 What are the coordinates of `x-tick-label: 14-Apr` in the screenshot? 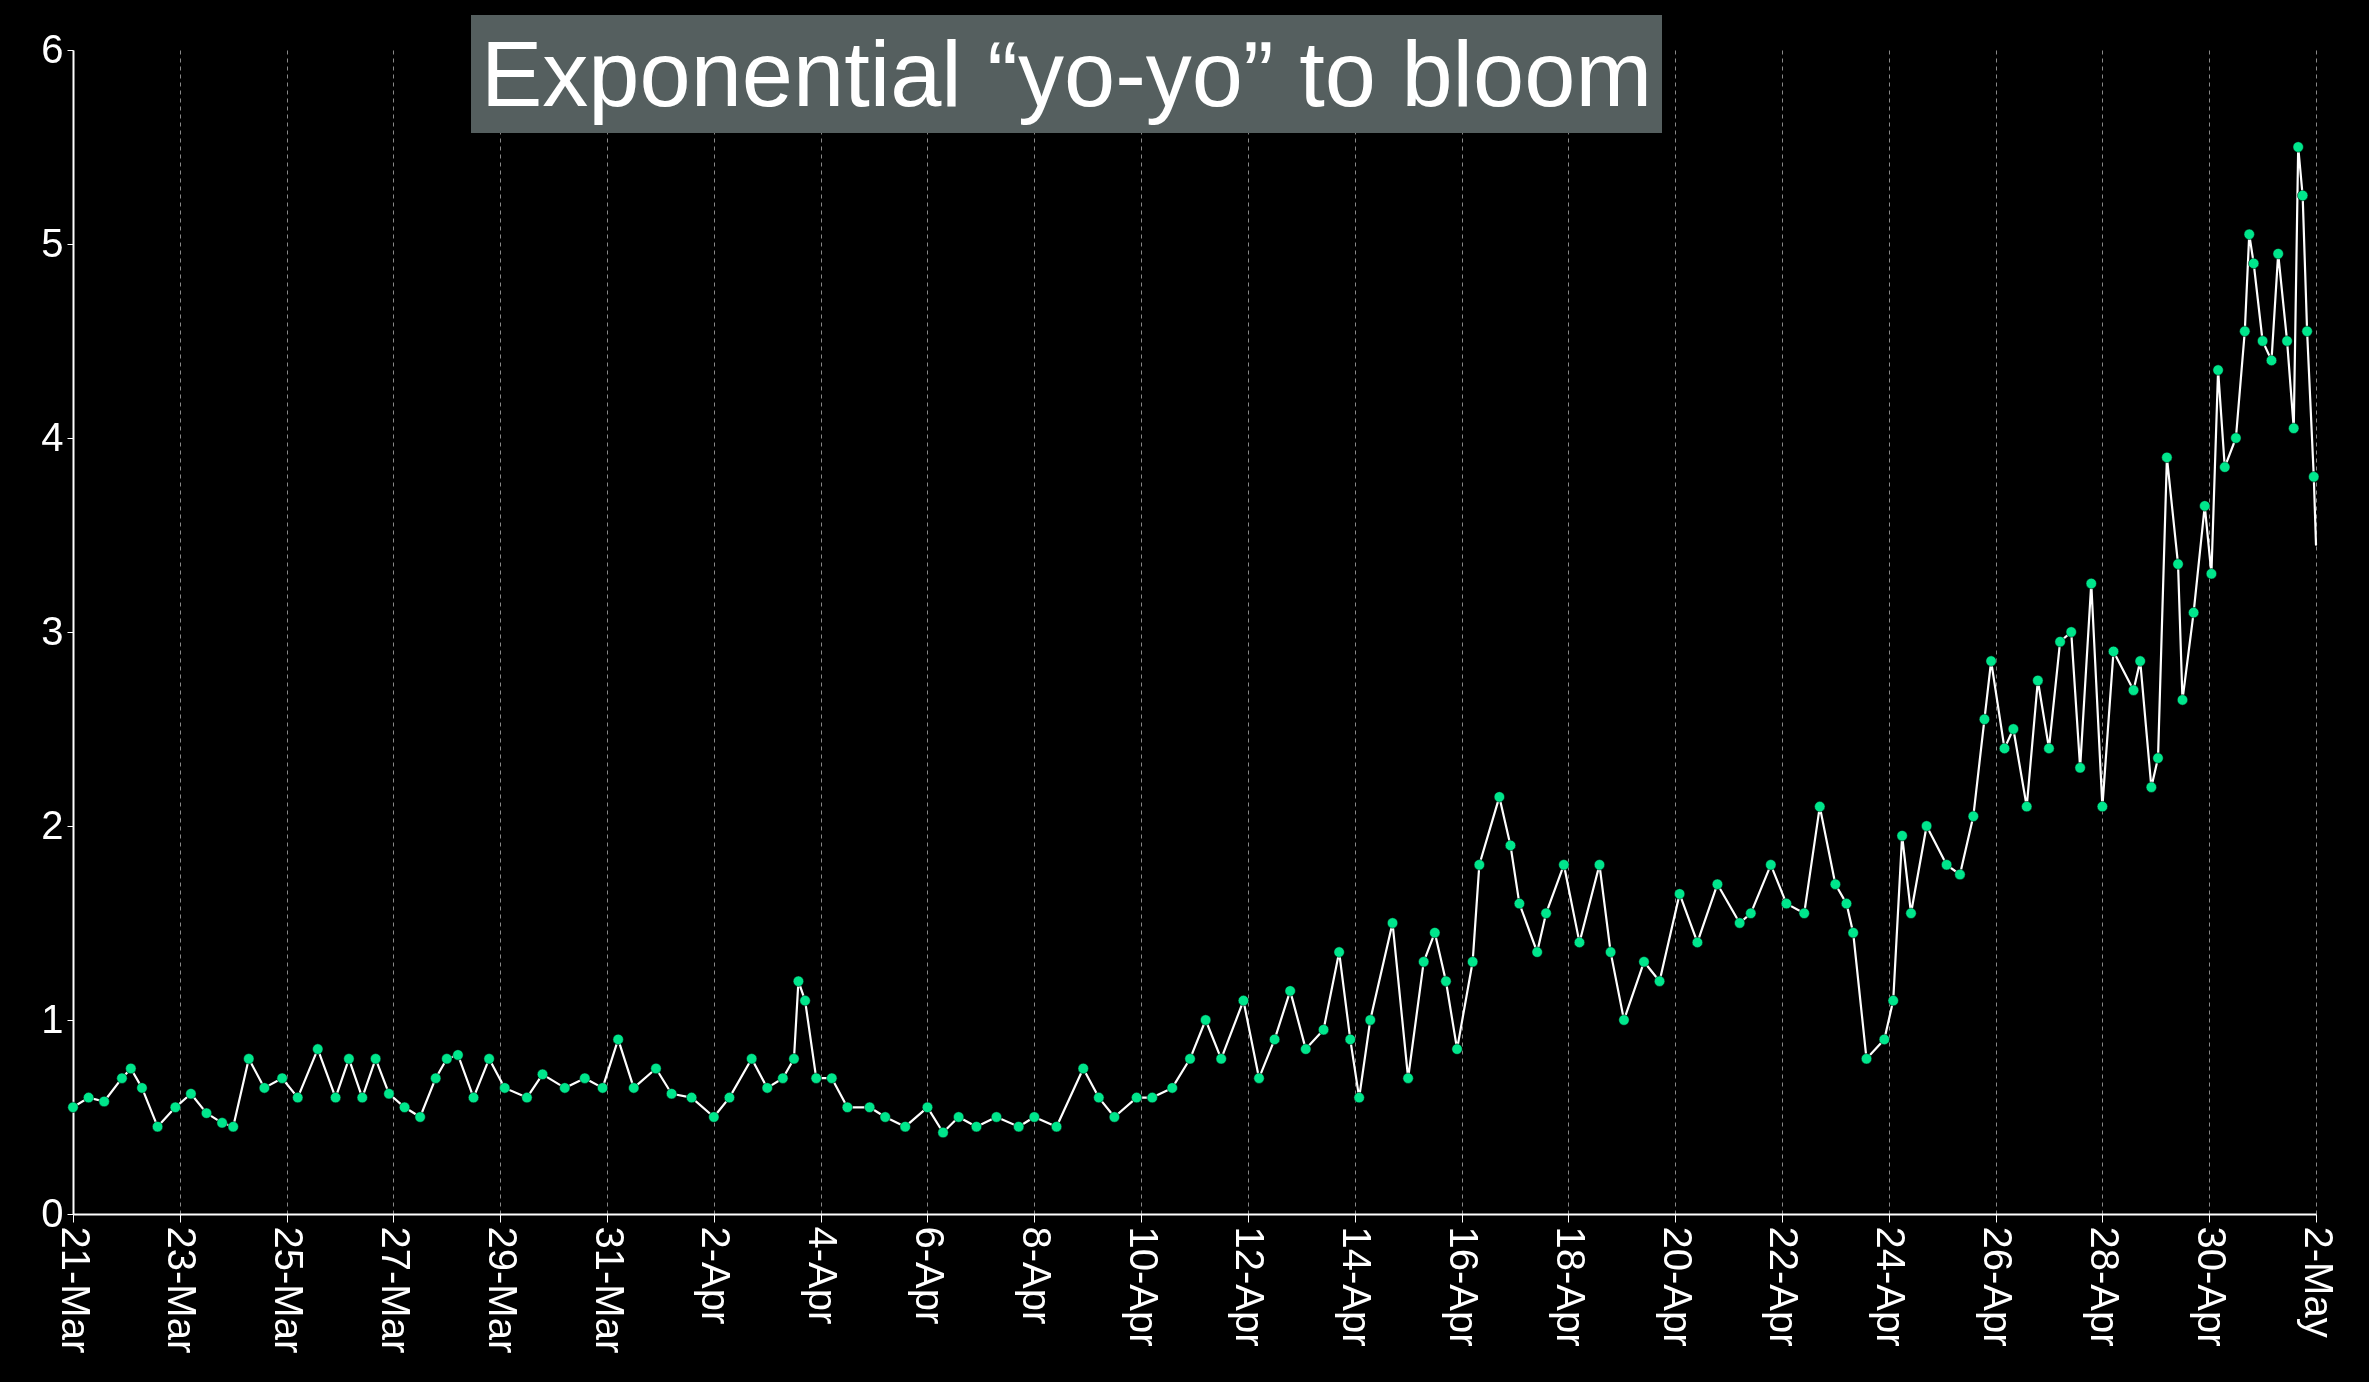 It's located at (1357, 1286).